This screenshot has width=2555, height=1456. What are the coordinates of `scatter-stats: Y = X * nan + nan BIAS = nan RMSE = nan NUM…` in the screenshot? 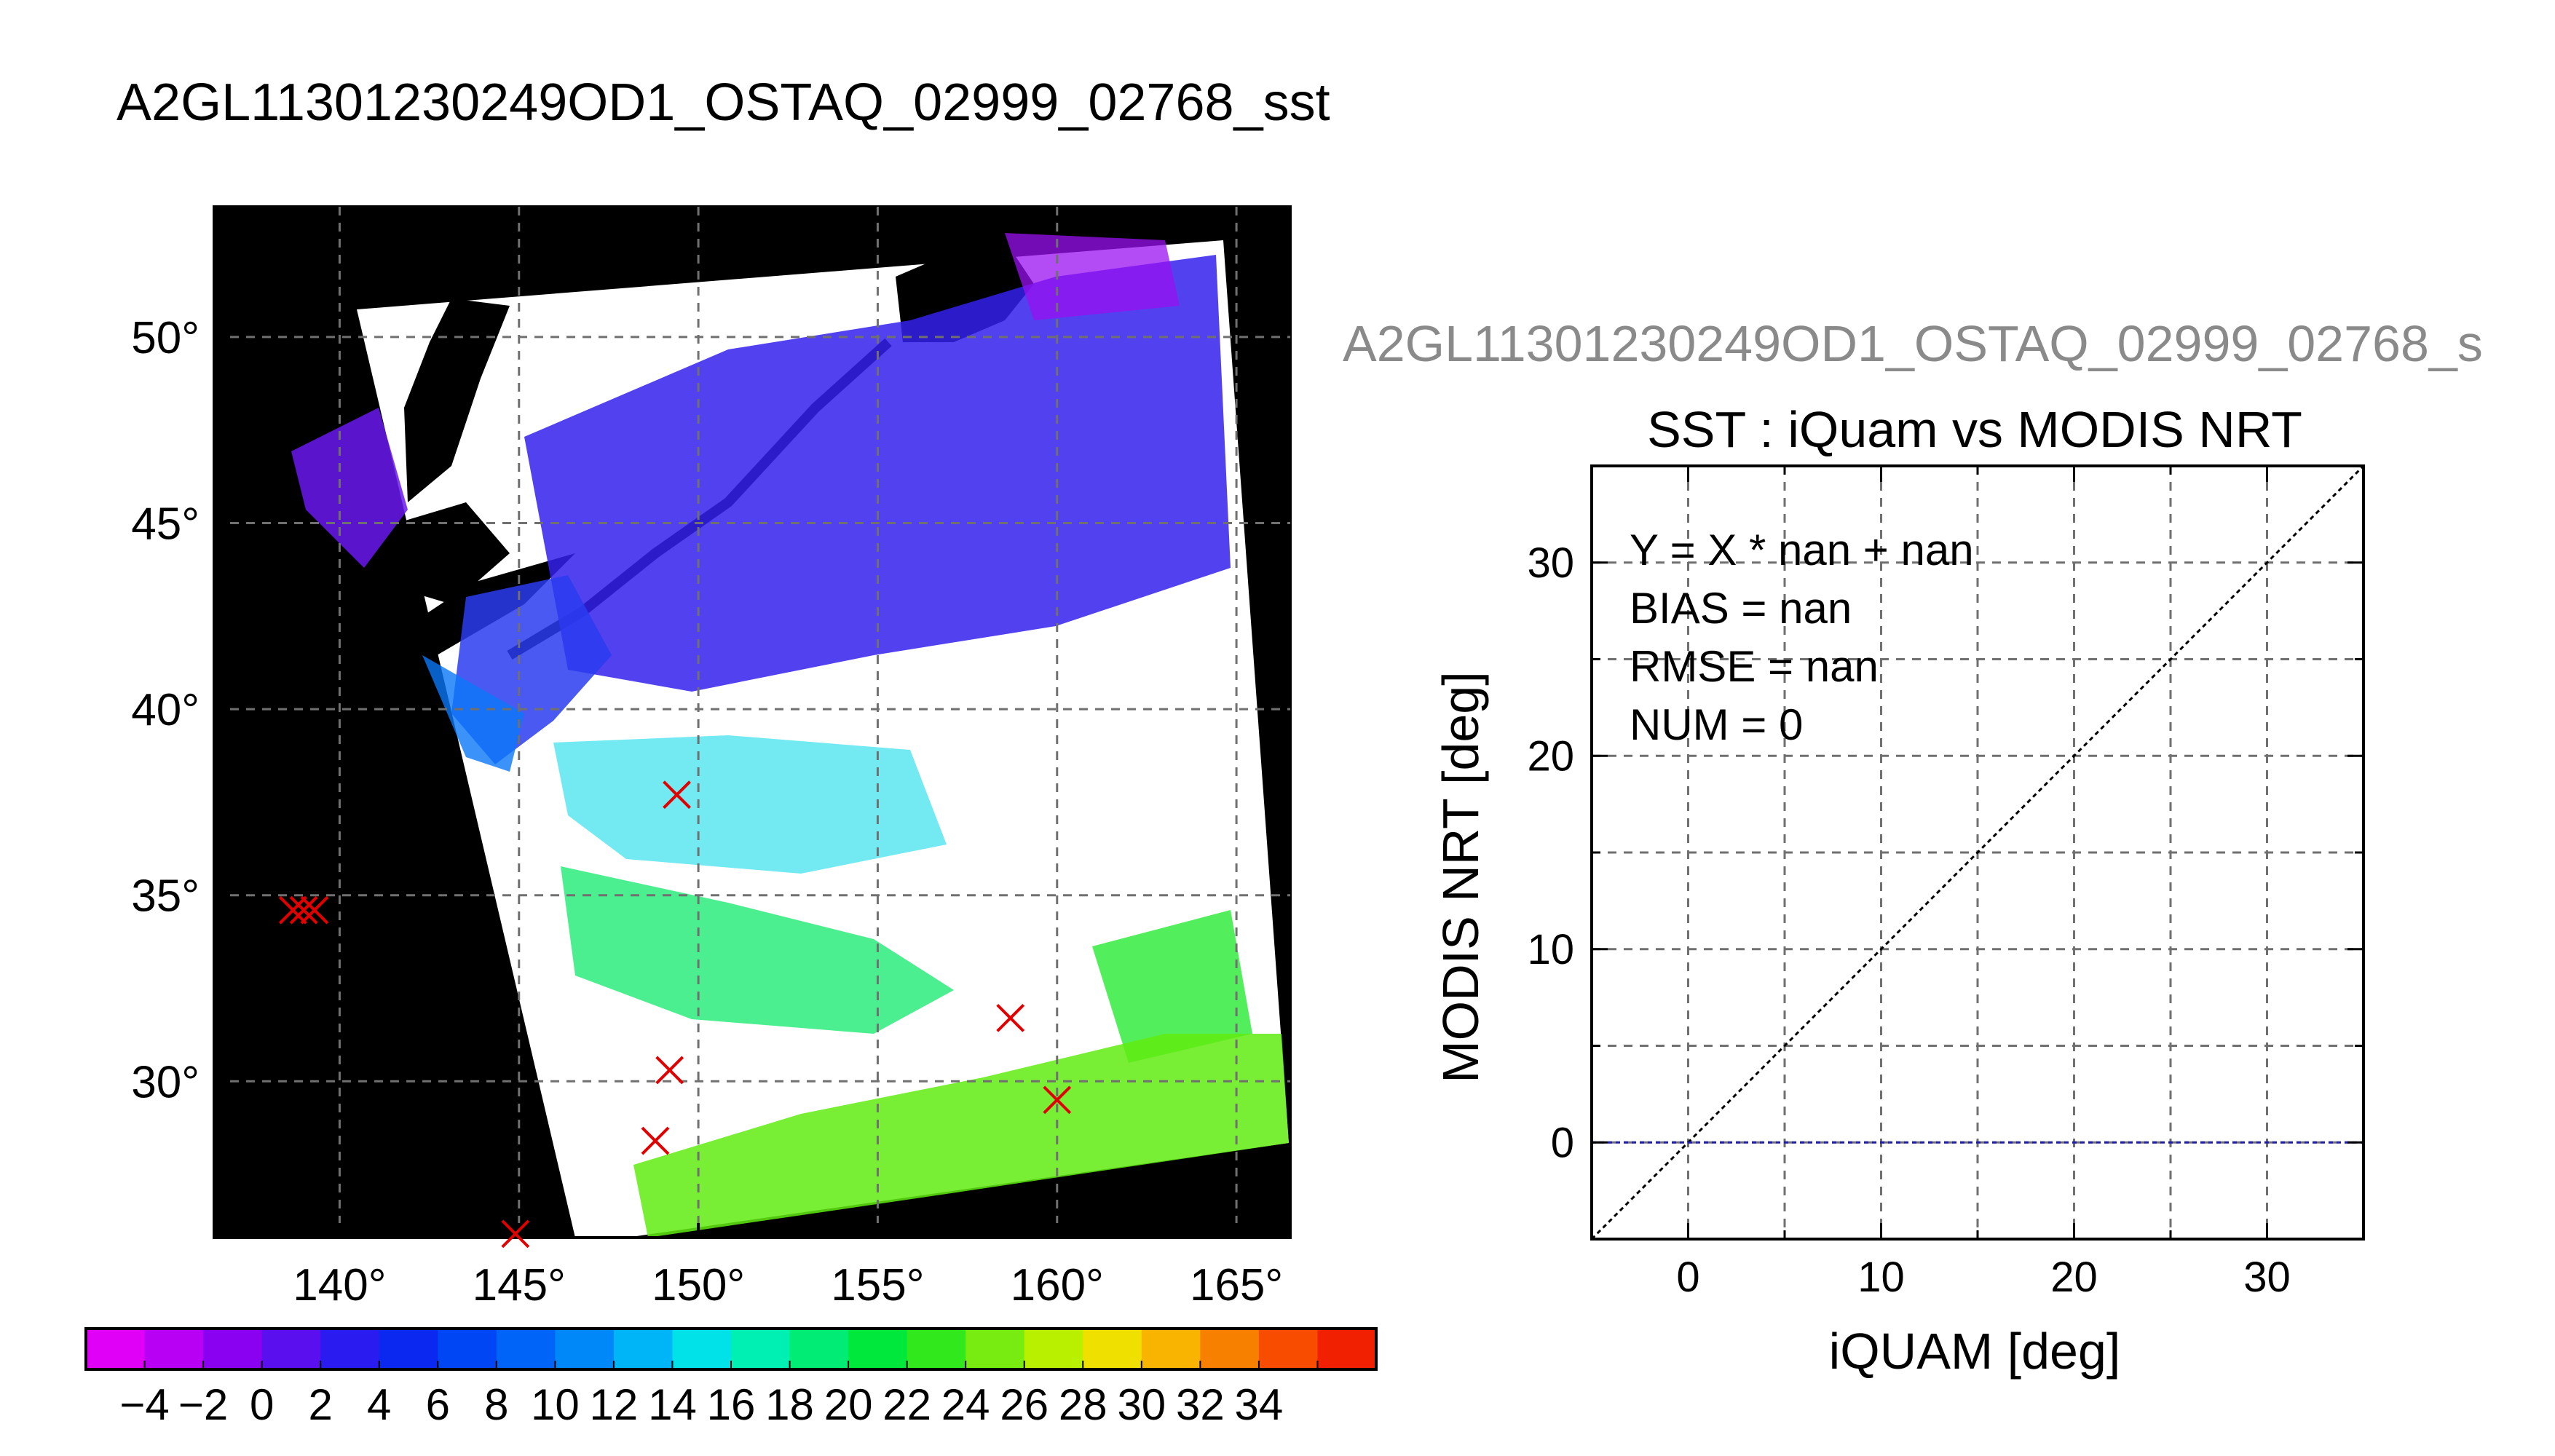 It's located at (1802, 637).